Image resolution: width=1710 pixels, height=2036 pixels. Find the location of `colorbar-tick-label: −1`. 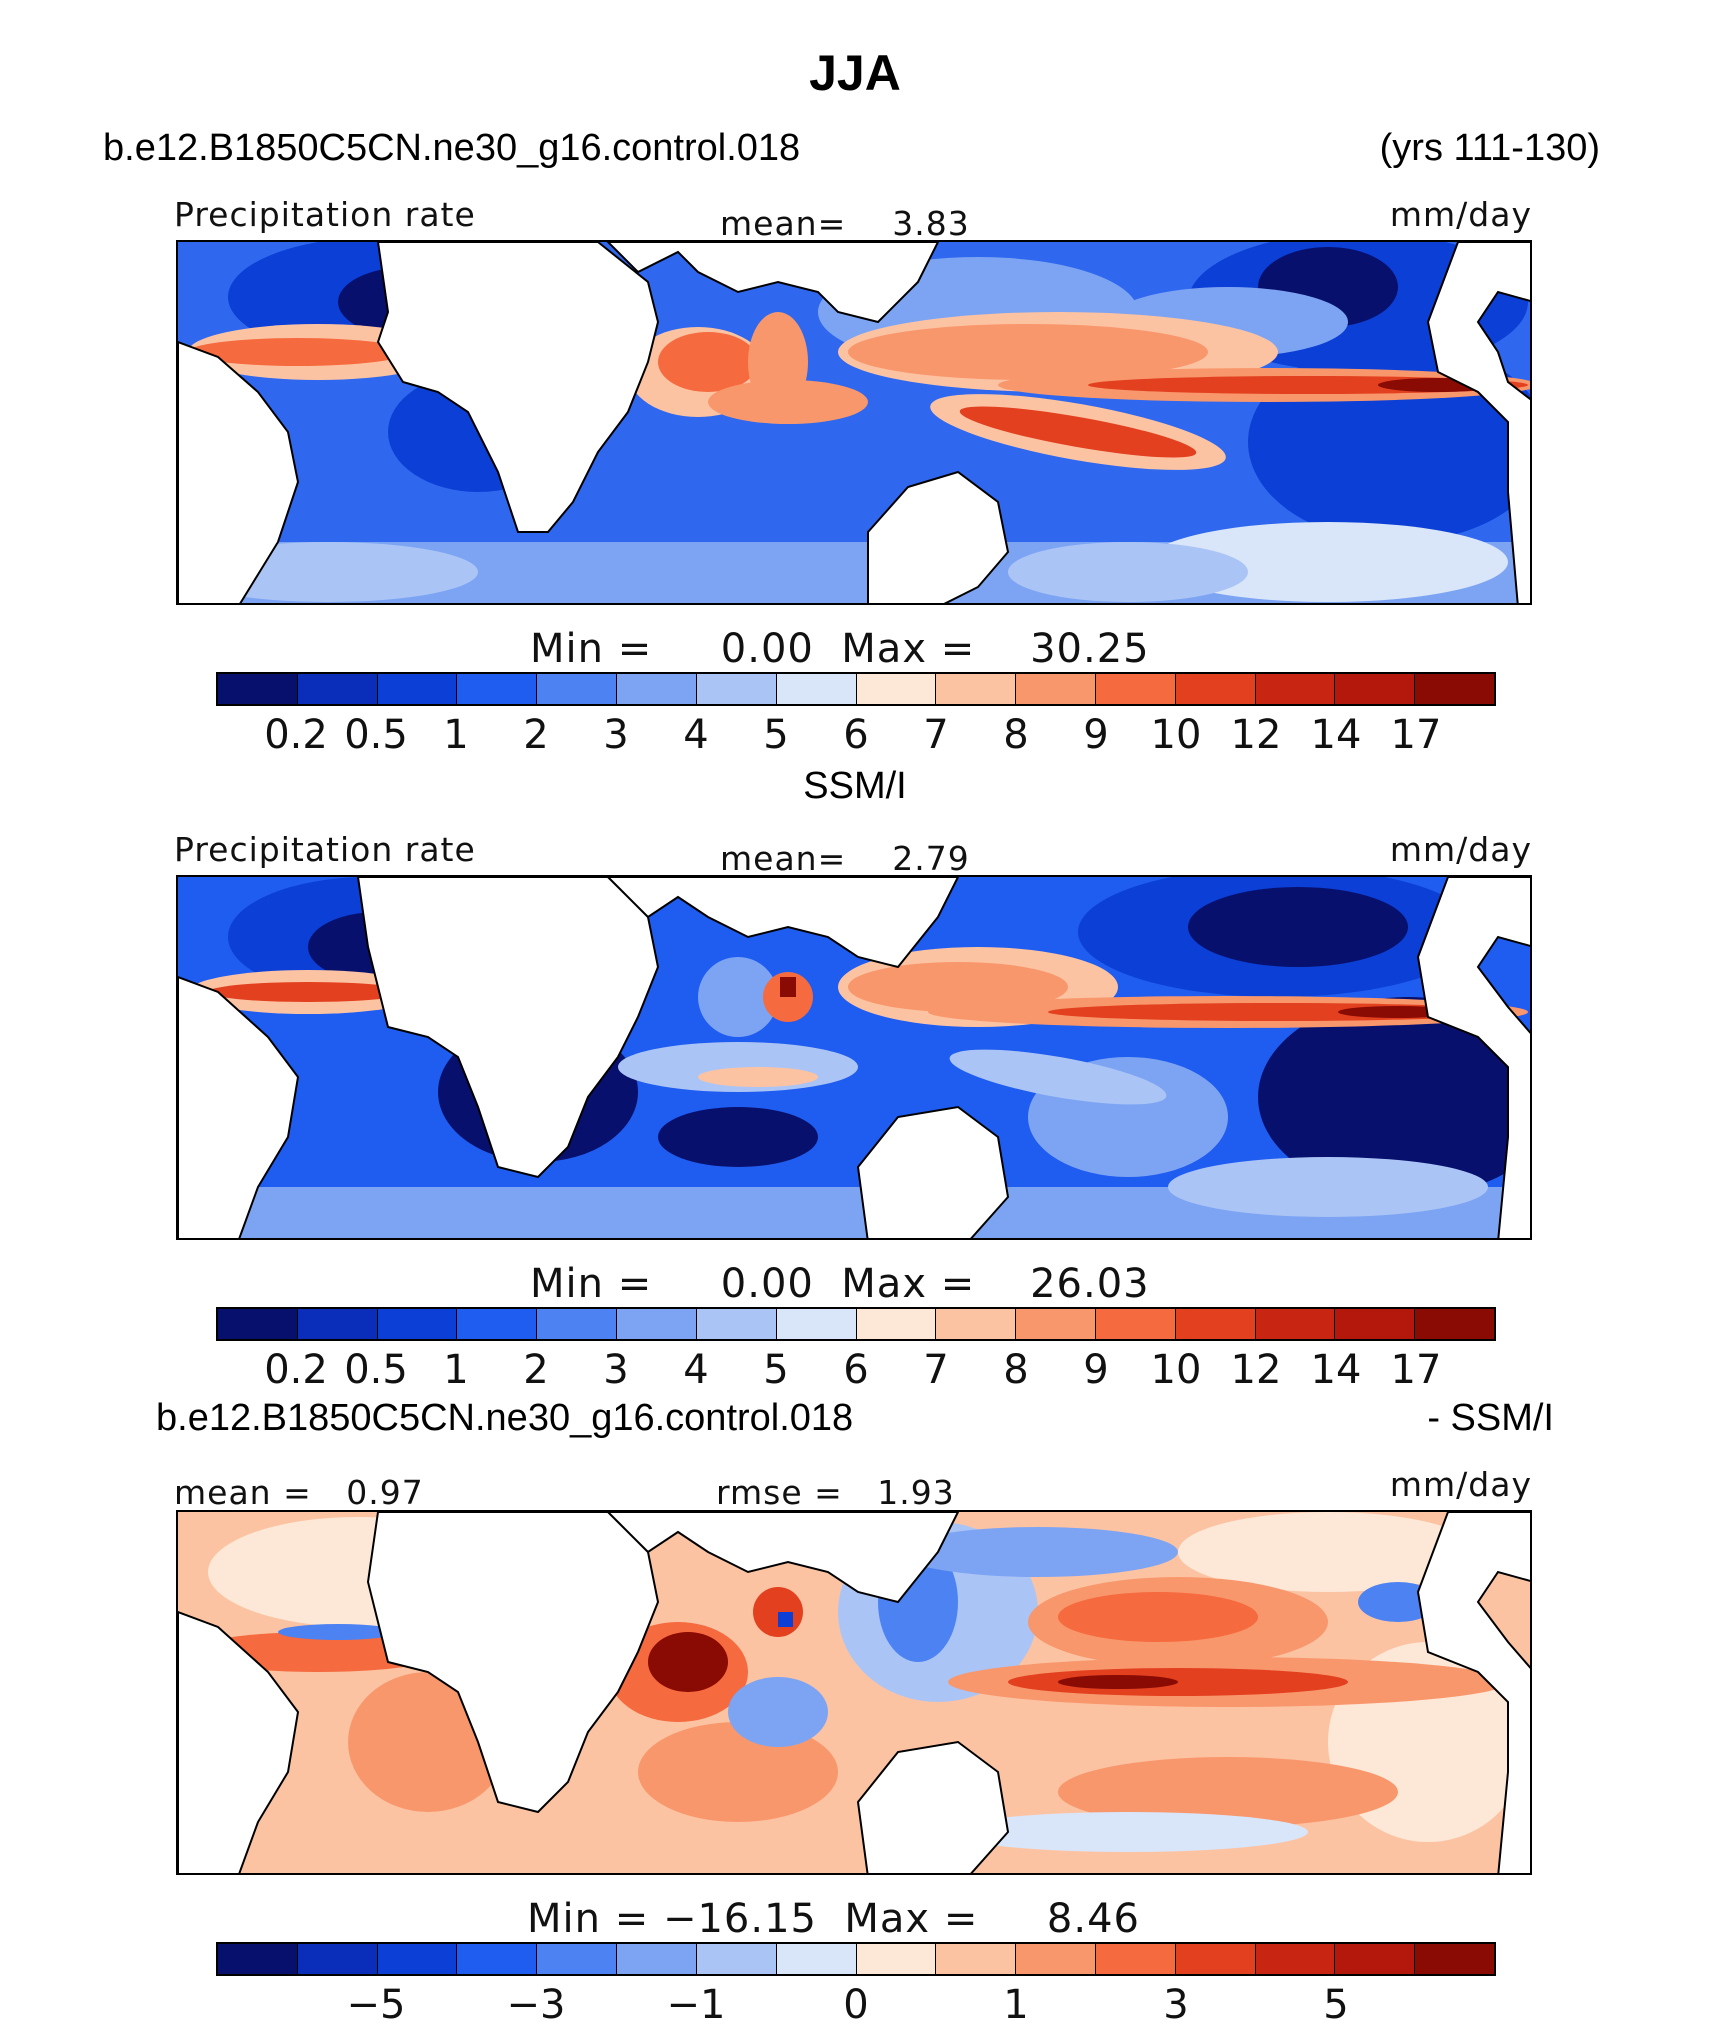

colorbar-tick-label: −1 is located at coordinates (696, 2005).